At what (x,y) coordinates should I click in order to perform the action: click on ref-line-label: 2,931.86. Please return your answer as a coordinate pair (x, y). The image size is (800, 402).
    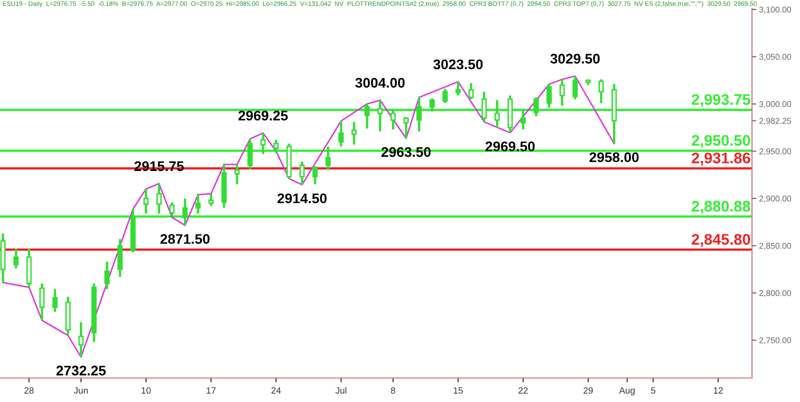
    Looking at the image, I should click on (721, 159).